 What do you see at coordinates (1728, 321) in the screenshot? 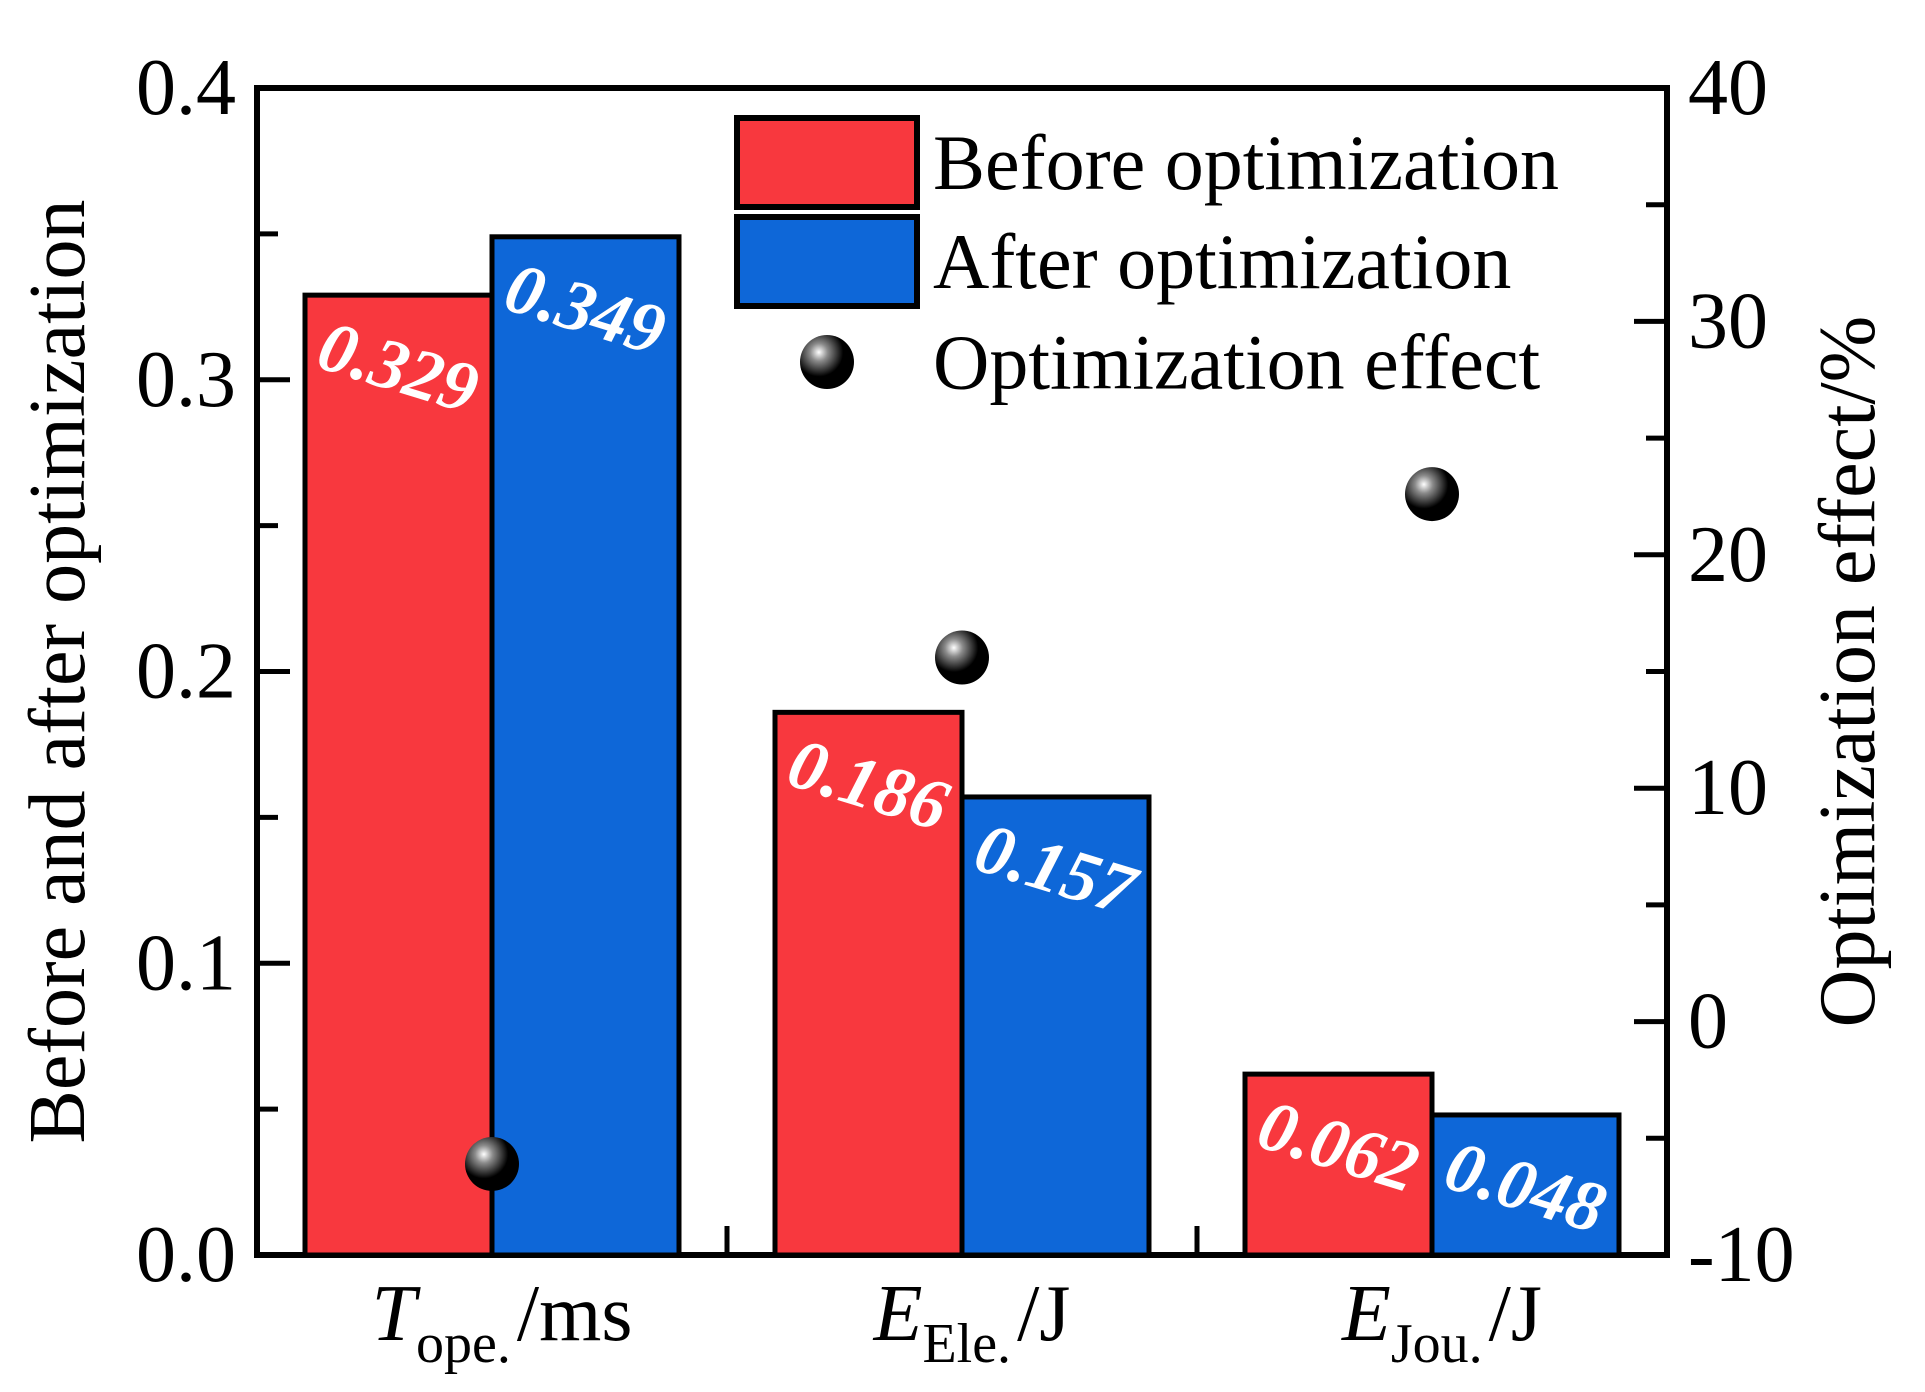
I see `right-axis-tick-label: 30` at bounding box center [1728, 321].